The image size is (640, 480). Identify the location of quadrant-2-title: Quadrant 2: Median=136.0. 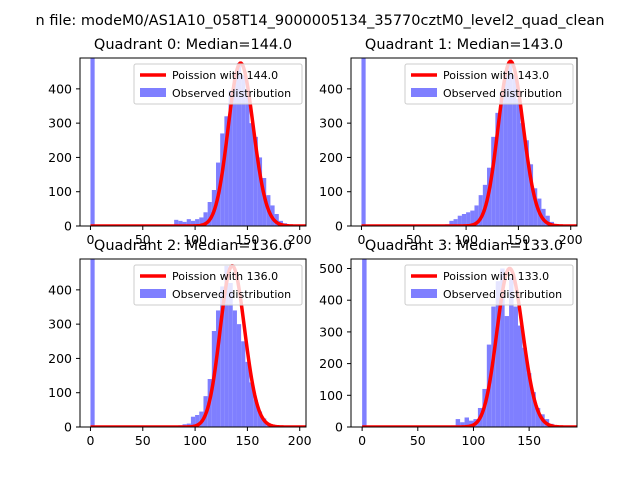
(193, 246).